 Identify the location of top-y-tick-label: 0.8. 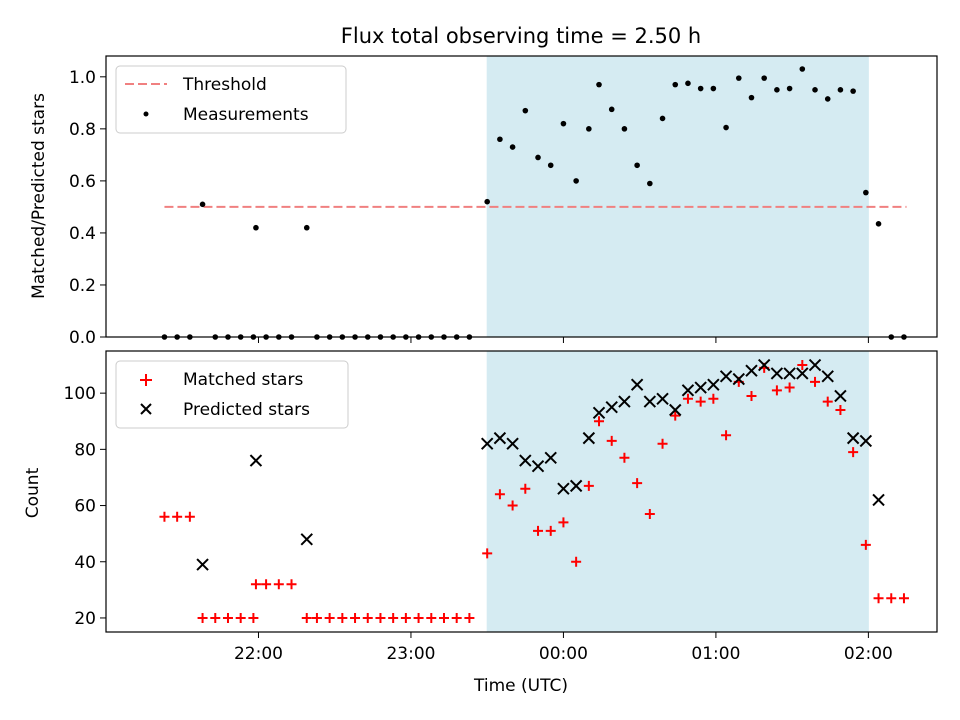
(82, 130).